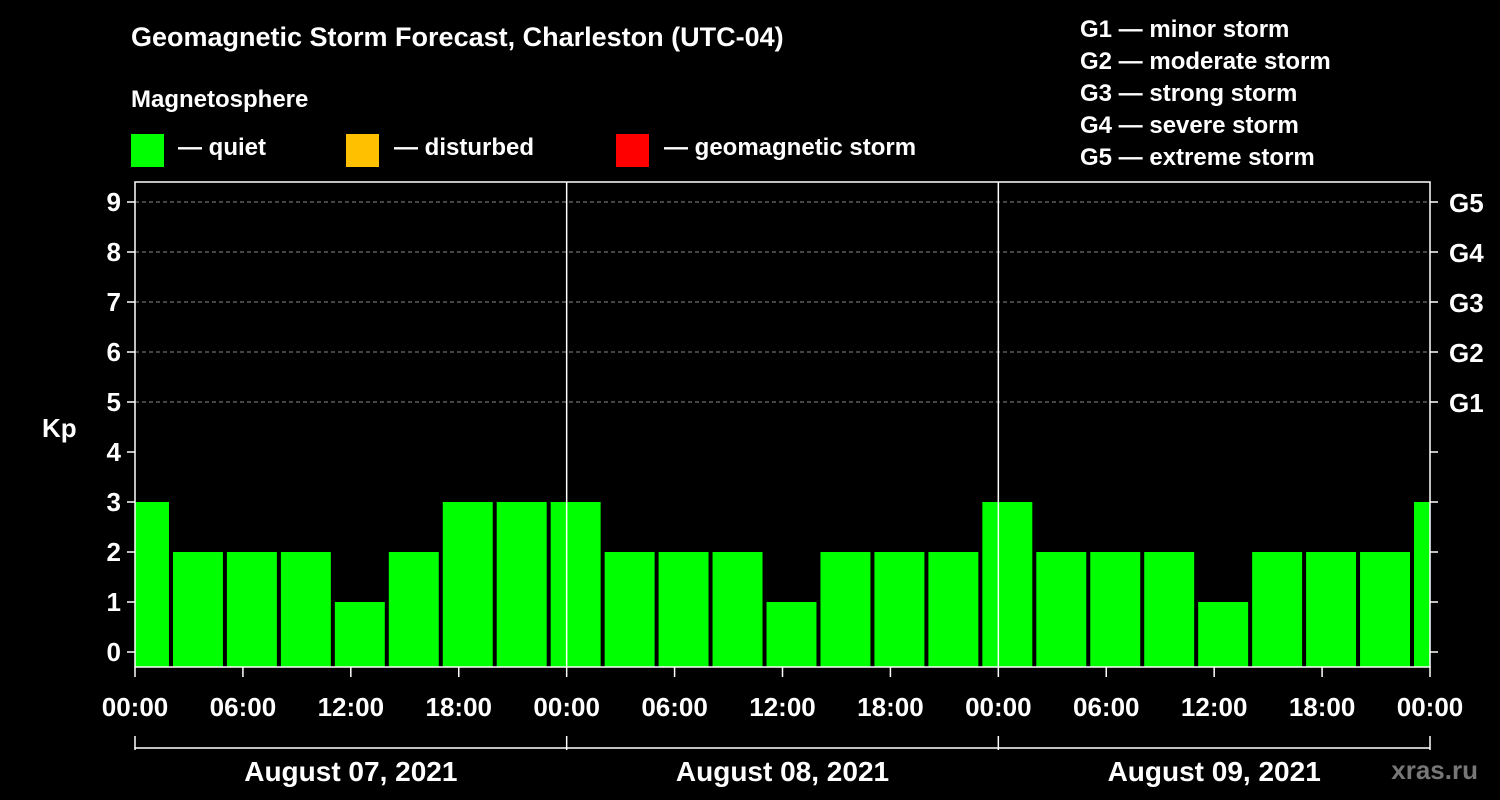  What do you see at coordinates (114, 652) in the screenshot?
I see `y-tick-label: 0` at bounding box center [114, 652].